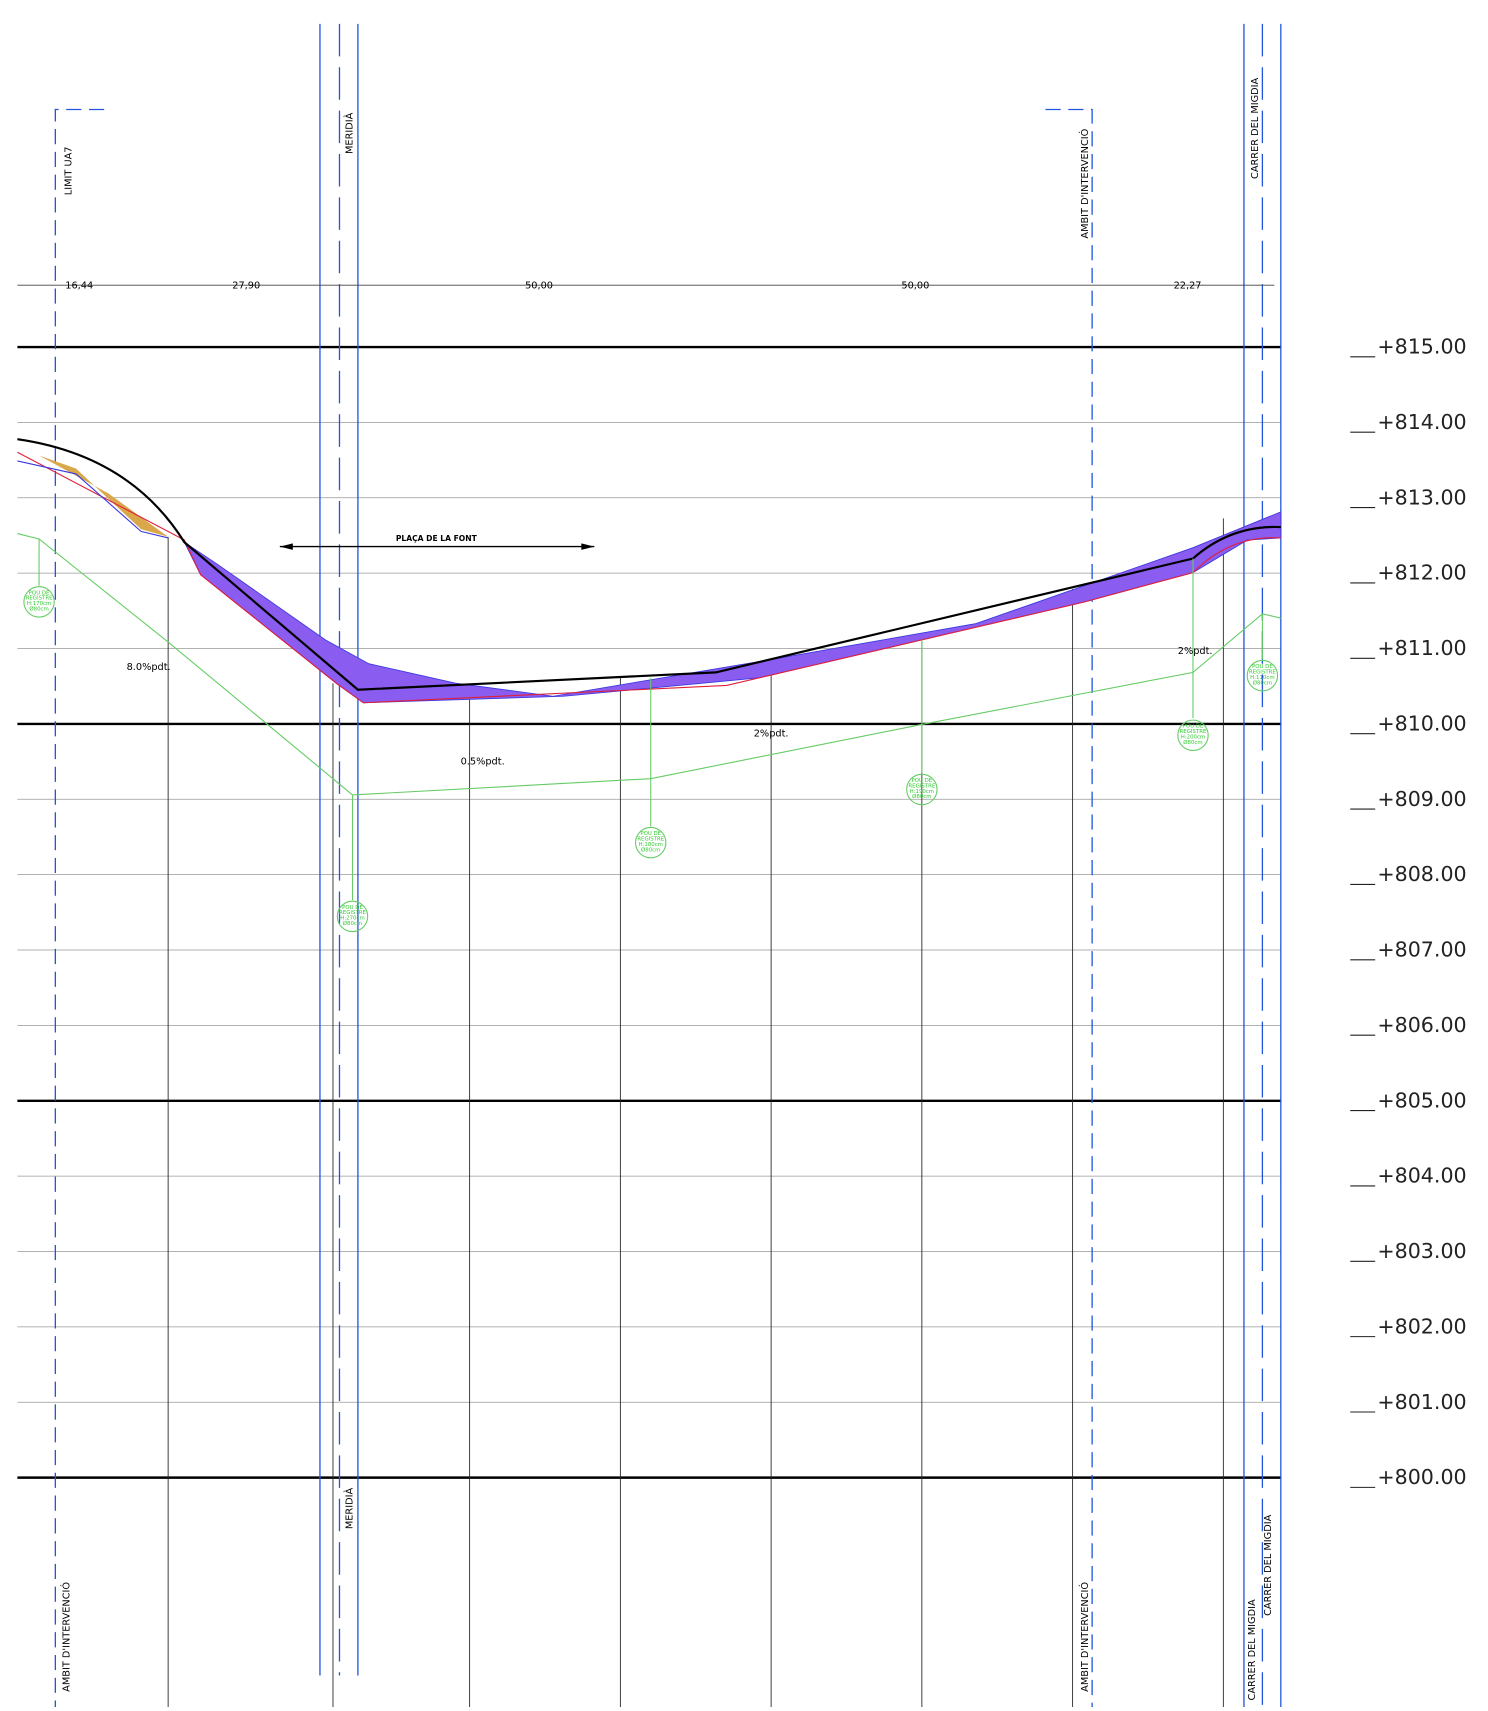 This screenshot has height=1711, width=1488. Describe the element at coordinates (1421, 950) in the screenshot. I see `elevation-label: +807.00` at that location.